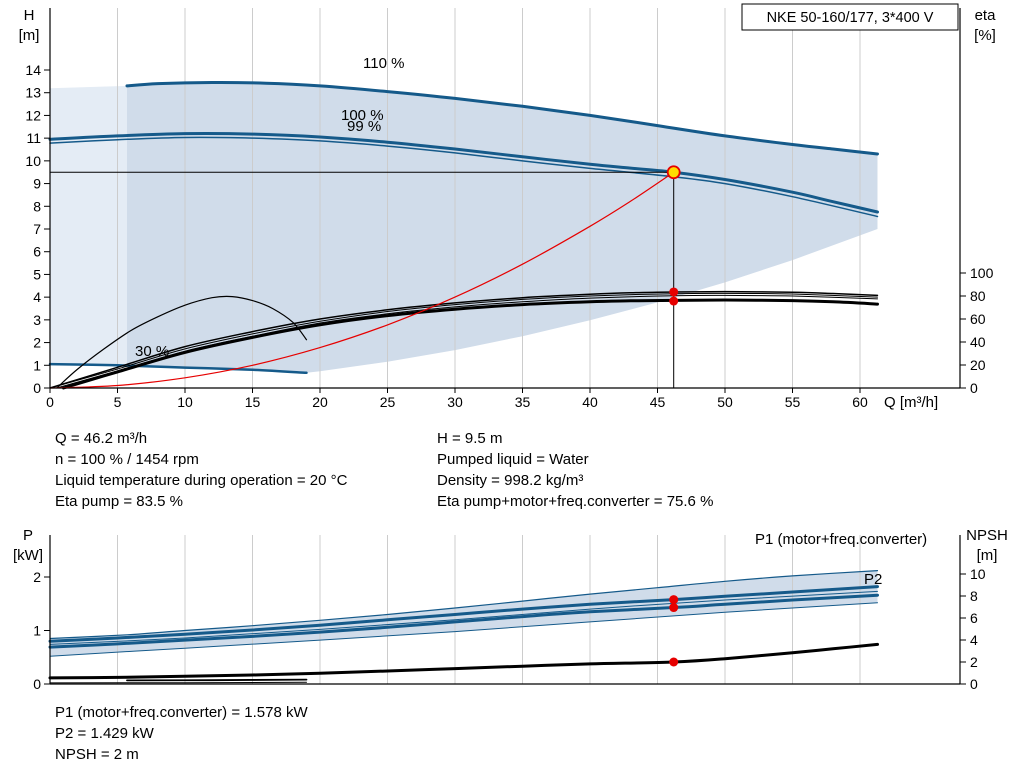 The height and width of the screenshot is (781, 1024). What do you see at coordinates (978, 342) in the screenshot?
I see `right-tick-label: 40` at bounding box center [978, 342].